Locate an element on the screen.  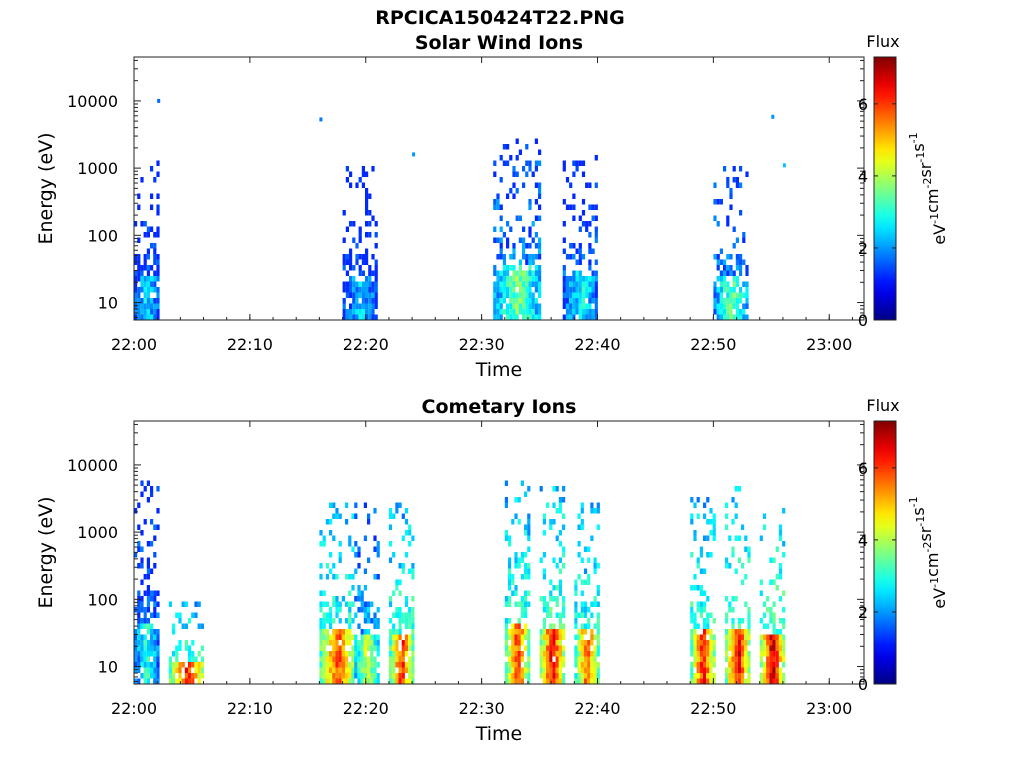
x-tick-label: 22:00 is located at coordinates (134, 344).